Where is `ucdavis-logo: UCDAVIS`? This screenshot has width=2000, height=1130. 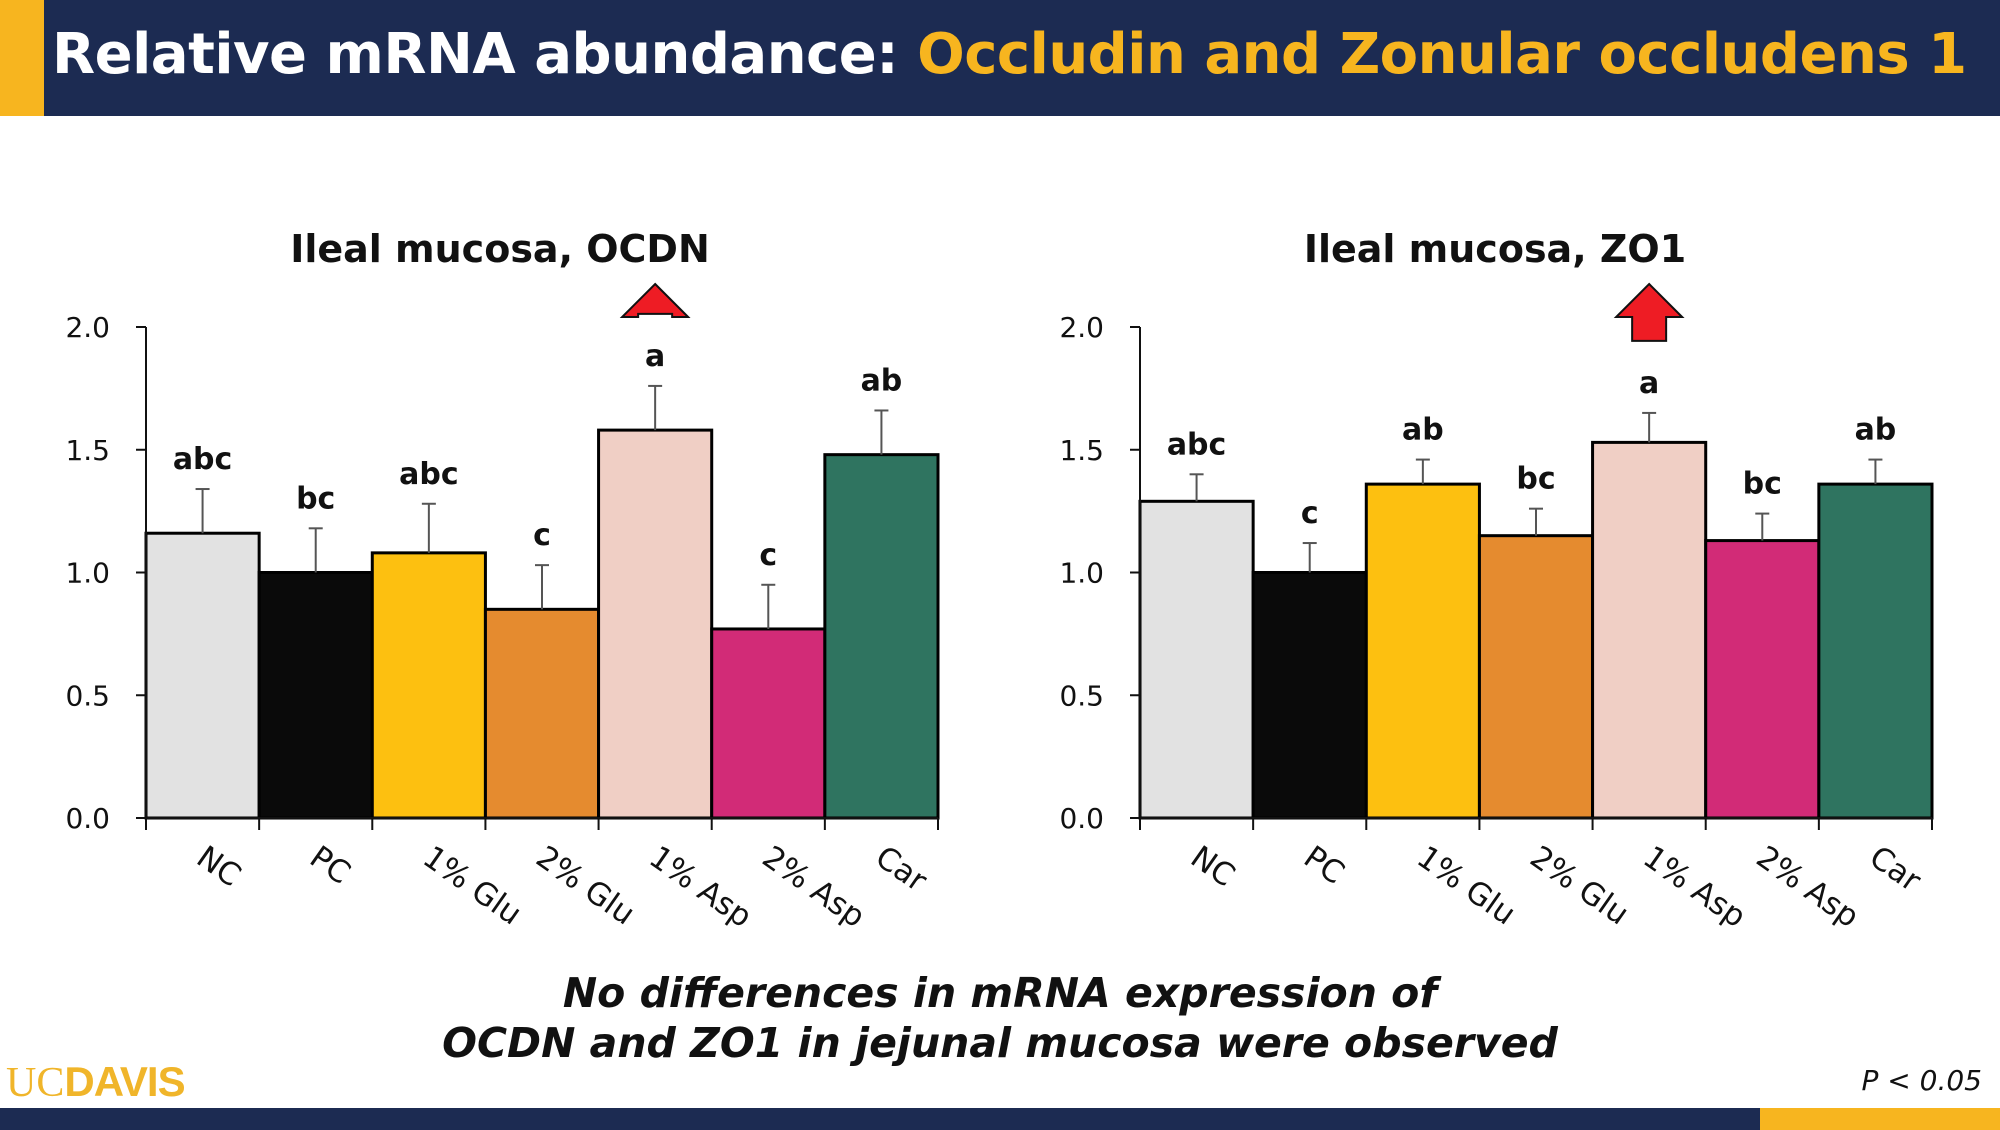 ucdavis-logo: UCDAVIS is located at coordinates (96, 1082).